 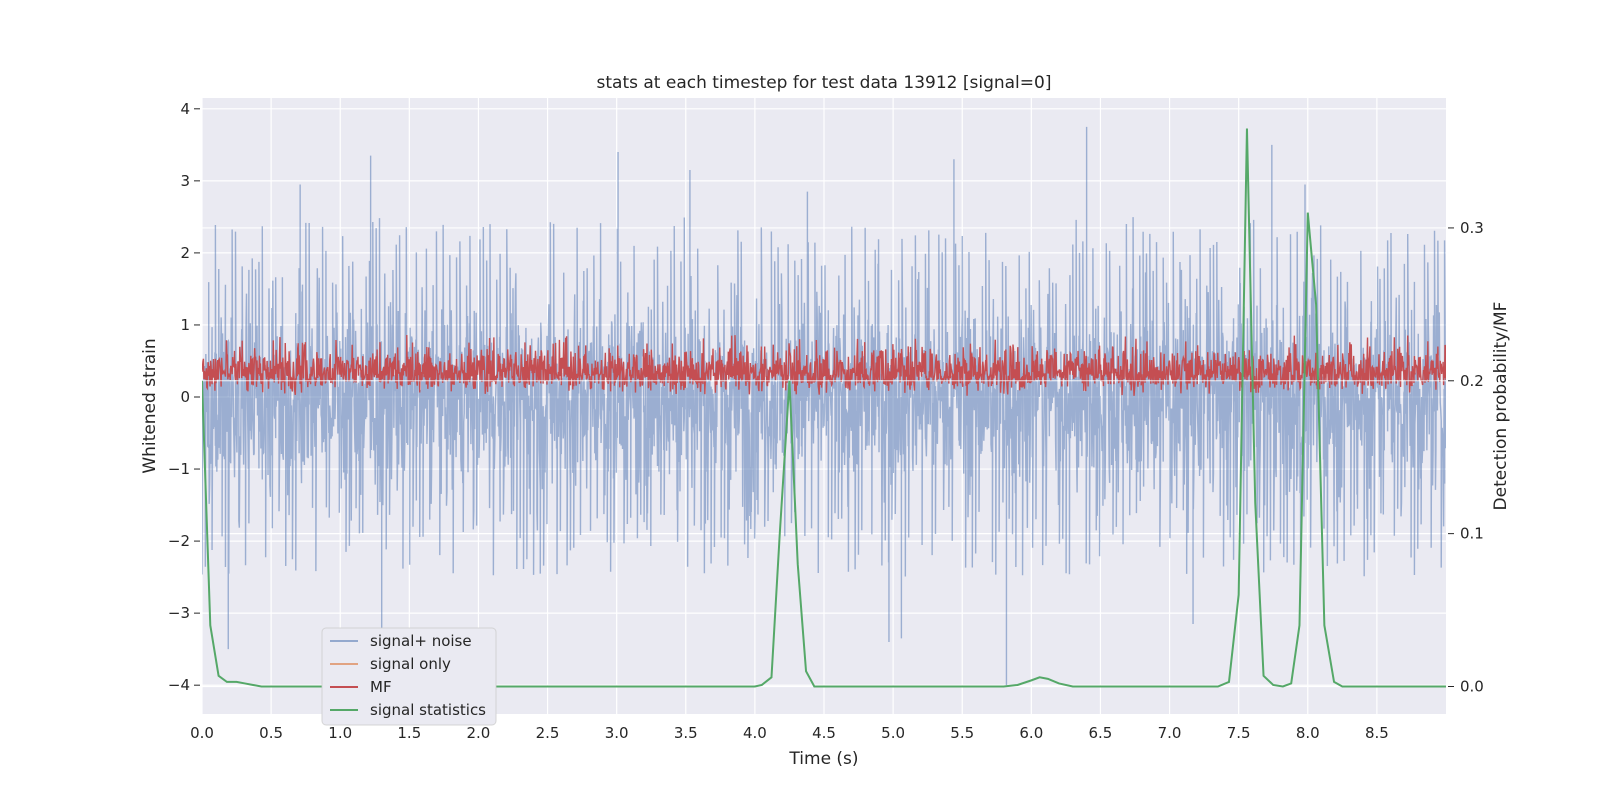 What do you see at coordinates (824, 733) in the screenshot?
I see `x-tick-label: 4.5` at bounding box center [824, 733].